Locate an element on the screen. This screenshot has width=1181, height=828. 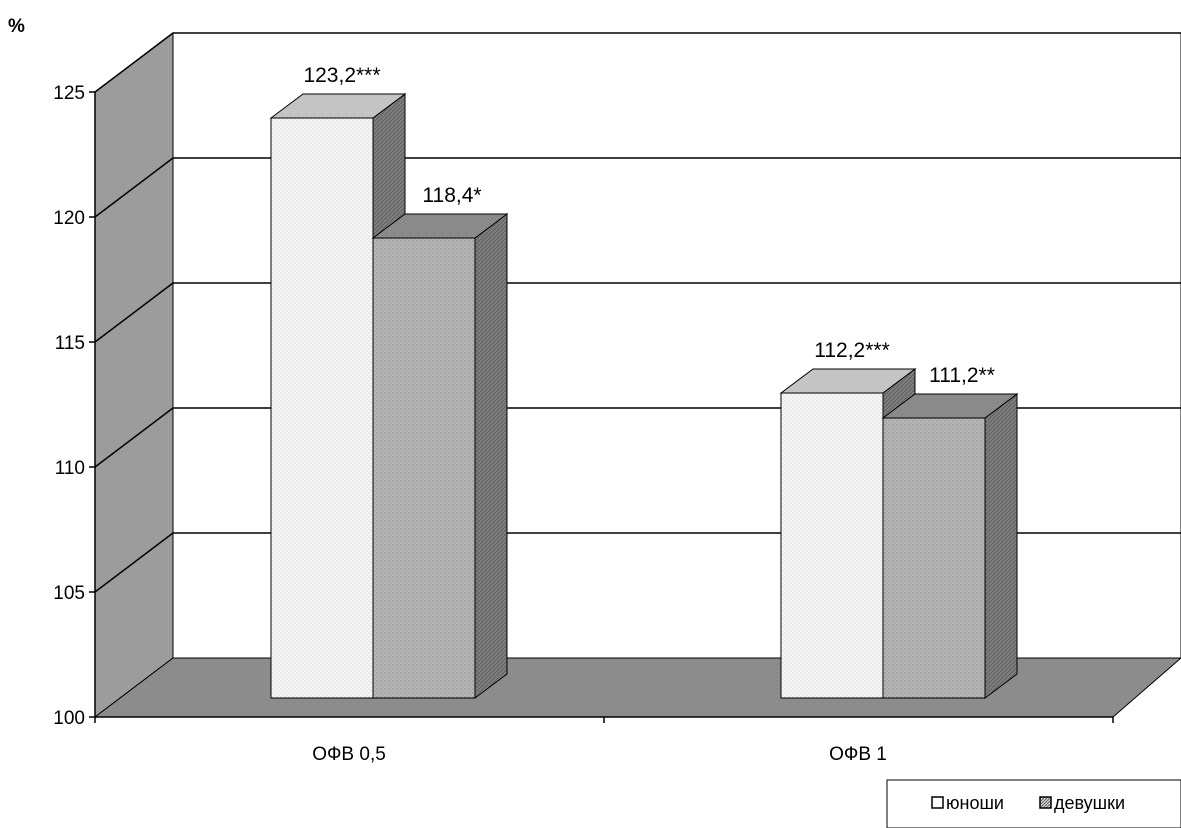
y-axis-label: % is located at coordinates (16, 26).